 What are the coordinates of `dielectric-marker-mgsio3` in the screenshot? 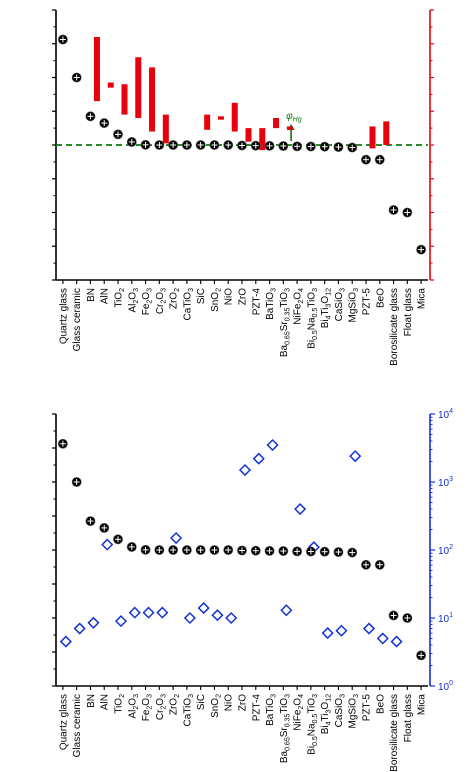 It's located at (355, 456).